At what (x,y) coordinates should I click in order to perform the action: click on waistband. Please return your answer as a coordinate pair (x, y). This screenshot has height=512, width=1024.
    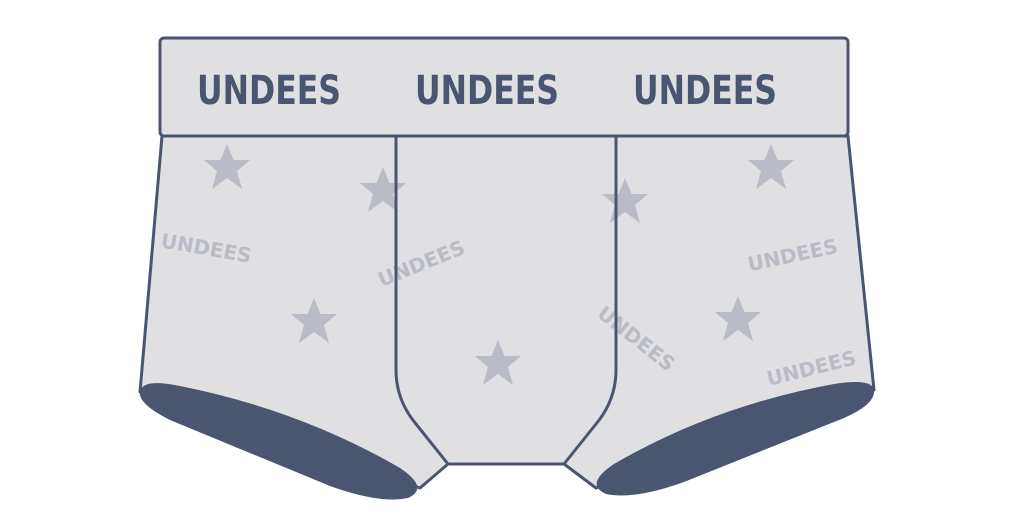
    Looking at the image, I should click on (504, 87).